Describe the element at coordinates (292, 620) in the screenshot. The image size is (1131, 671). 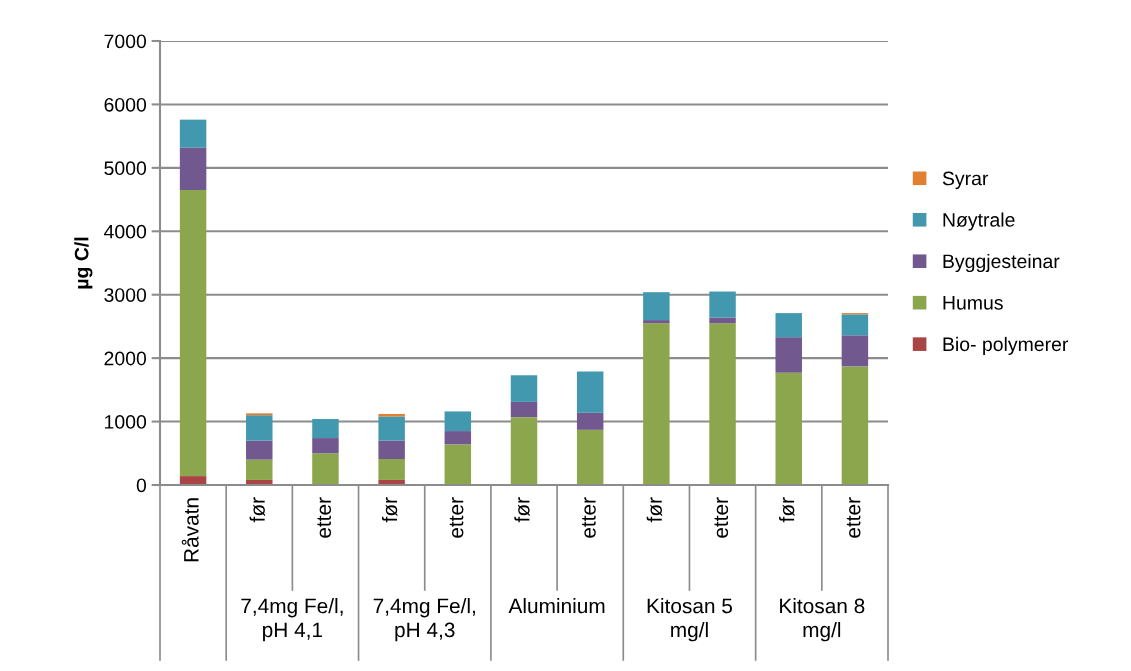
I see `text: 7,4mg Fe/l, pH 4,1` at that location.